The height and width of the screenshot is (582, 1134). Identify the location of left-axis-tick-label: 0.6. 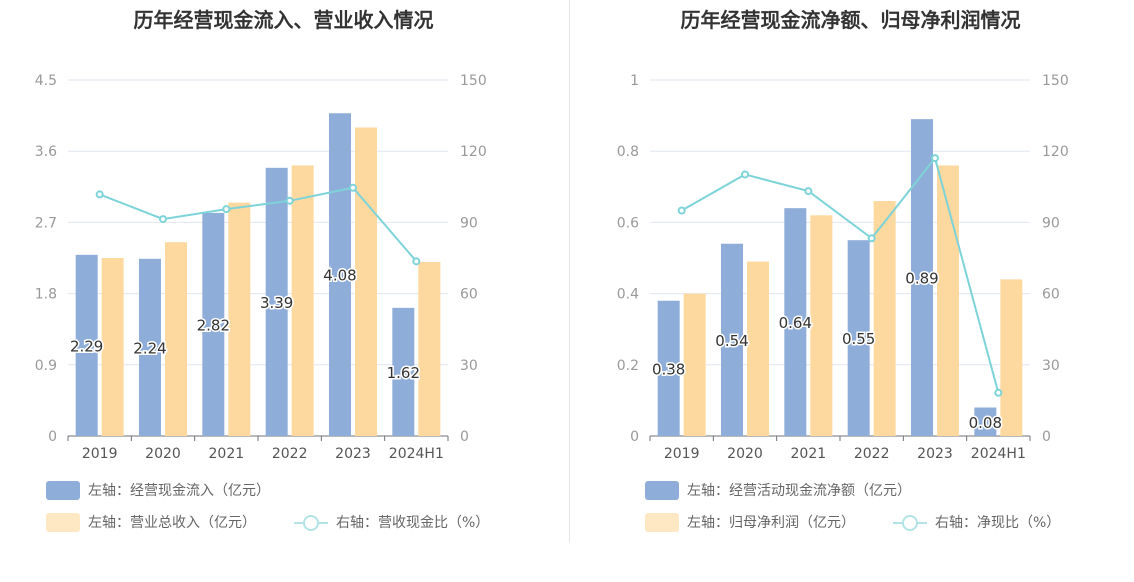
(628, 223).